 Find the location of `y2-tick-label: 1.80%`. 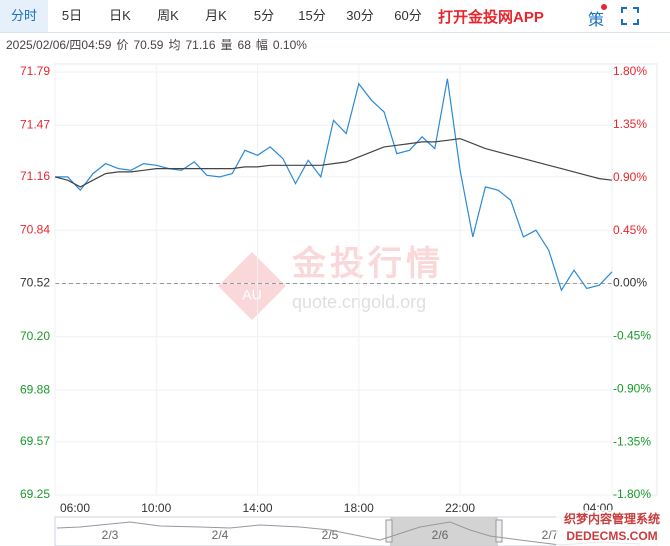

y2-tick-label: 1.80% is located at coordinates (630, 71).